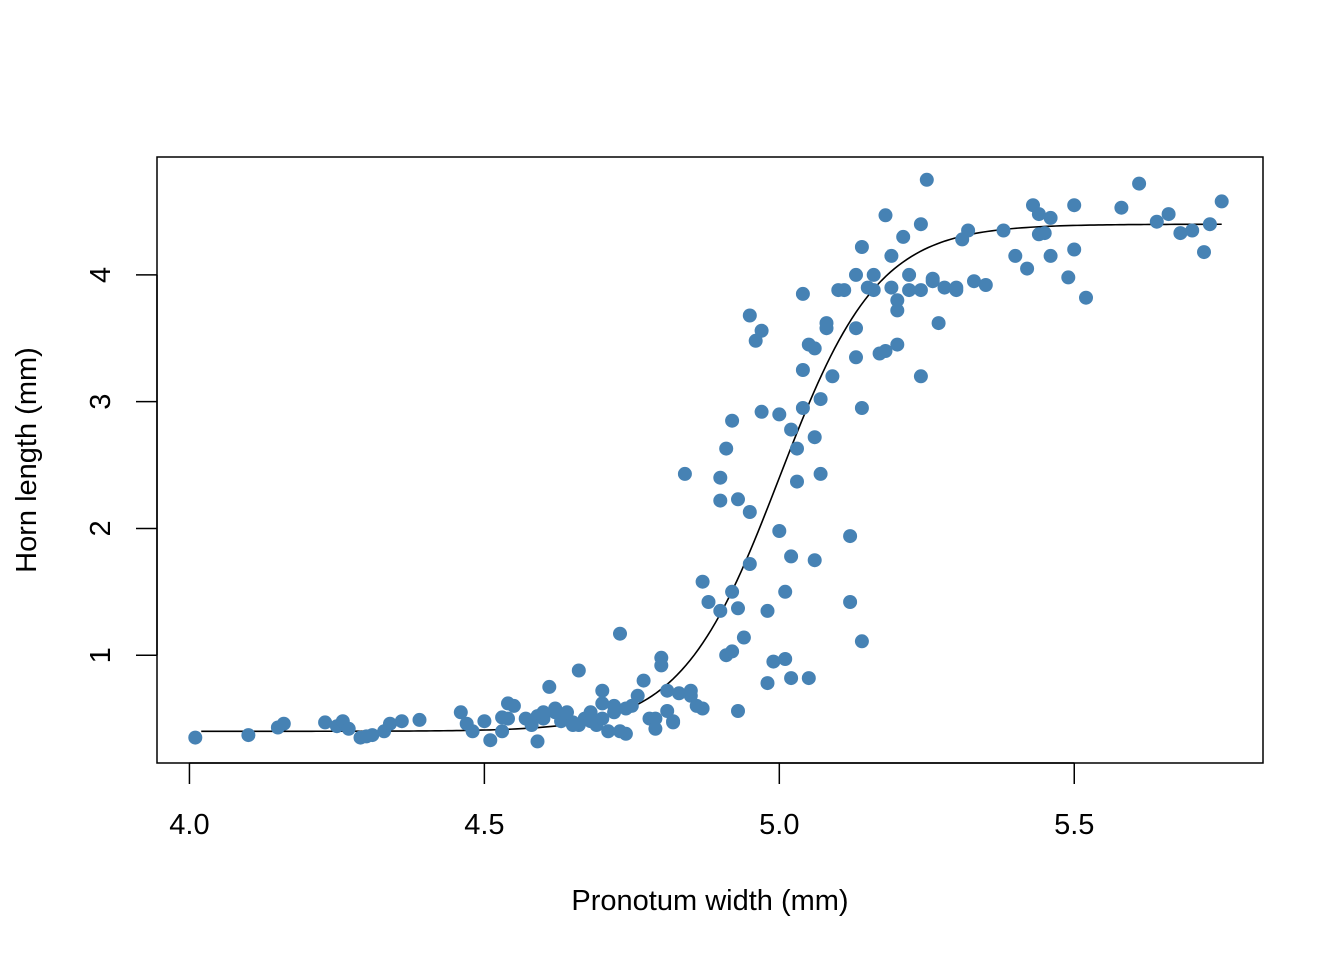 This screenshot has width=1344, height=965. Describe the element at coordinates (1074, 825) in the screenshot. I see `x-tick-label: 5.5` at that location.